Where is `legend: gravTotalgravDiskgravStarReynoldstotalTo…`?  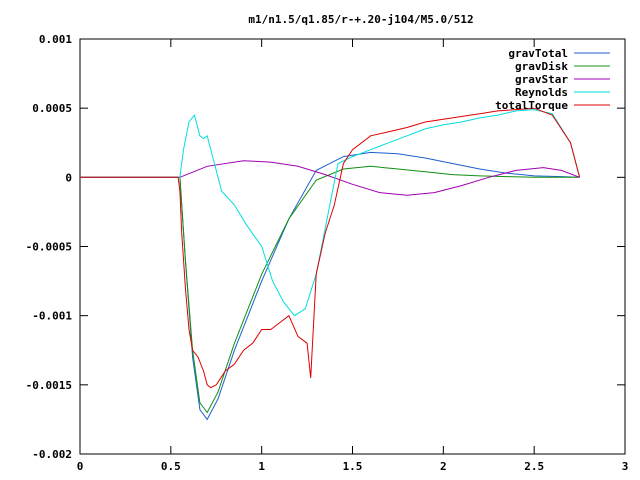
legend: gravTotalgravDiskgravStarReynoldstotalTo… is located at coordinates (552, 79).